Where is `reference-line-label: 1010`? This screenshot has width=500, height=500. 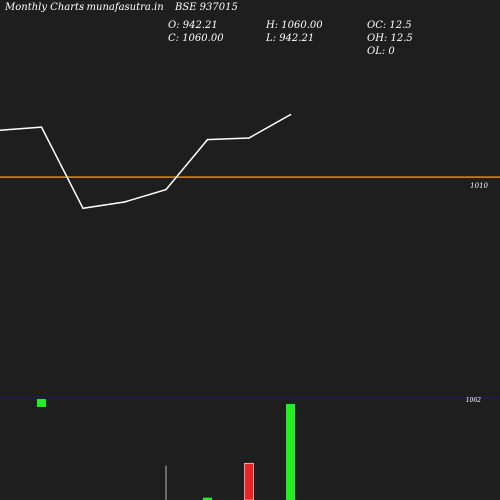 reference-line-label: 1010 is located at coordinates (479, 186).